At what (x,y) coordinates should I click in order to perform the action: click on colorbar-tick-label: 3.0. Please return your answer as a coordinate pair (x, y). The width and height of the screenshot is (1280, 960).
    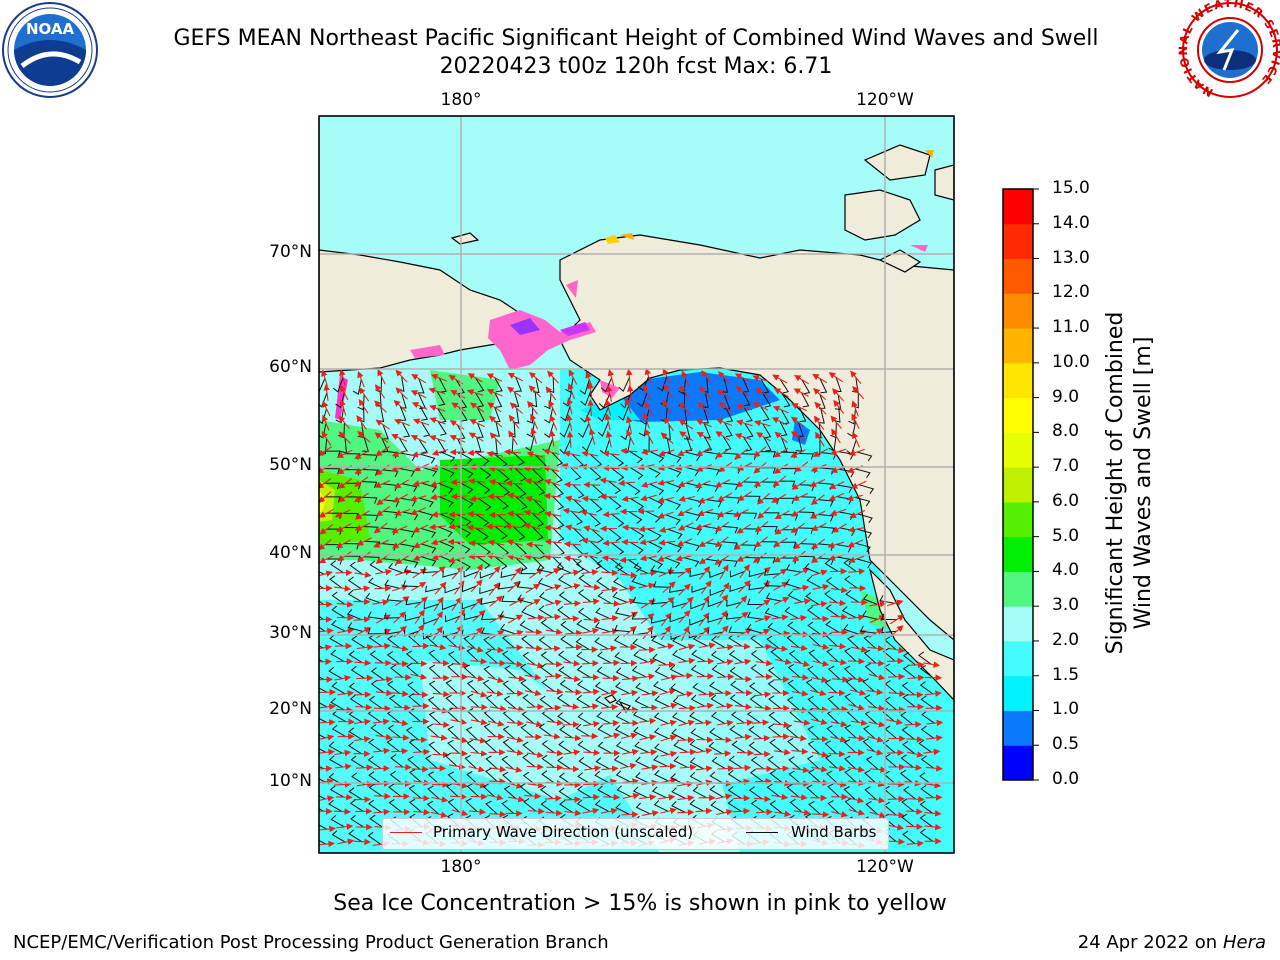
    Looking at the image, I should click on (1066, 605).